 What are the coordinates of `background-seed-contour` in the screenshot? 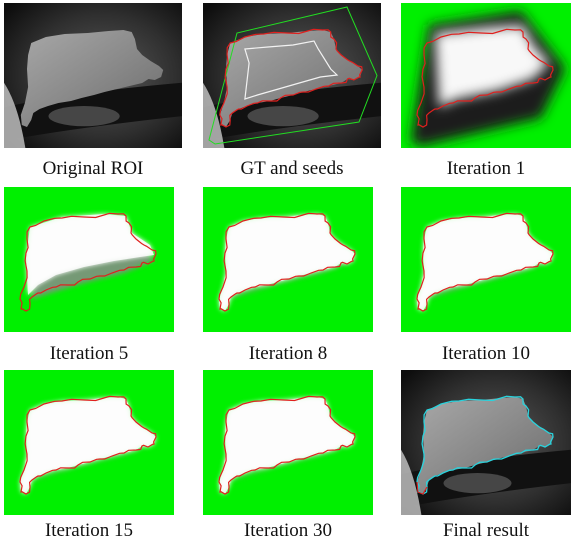 It's located at (293, 75).